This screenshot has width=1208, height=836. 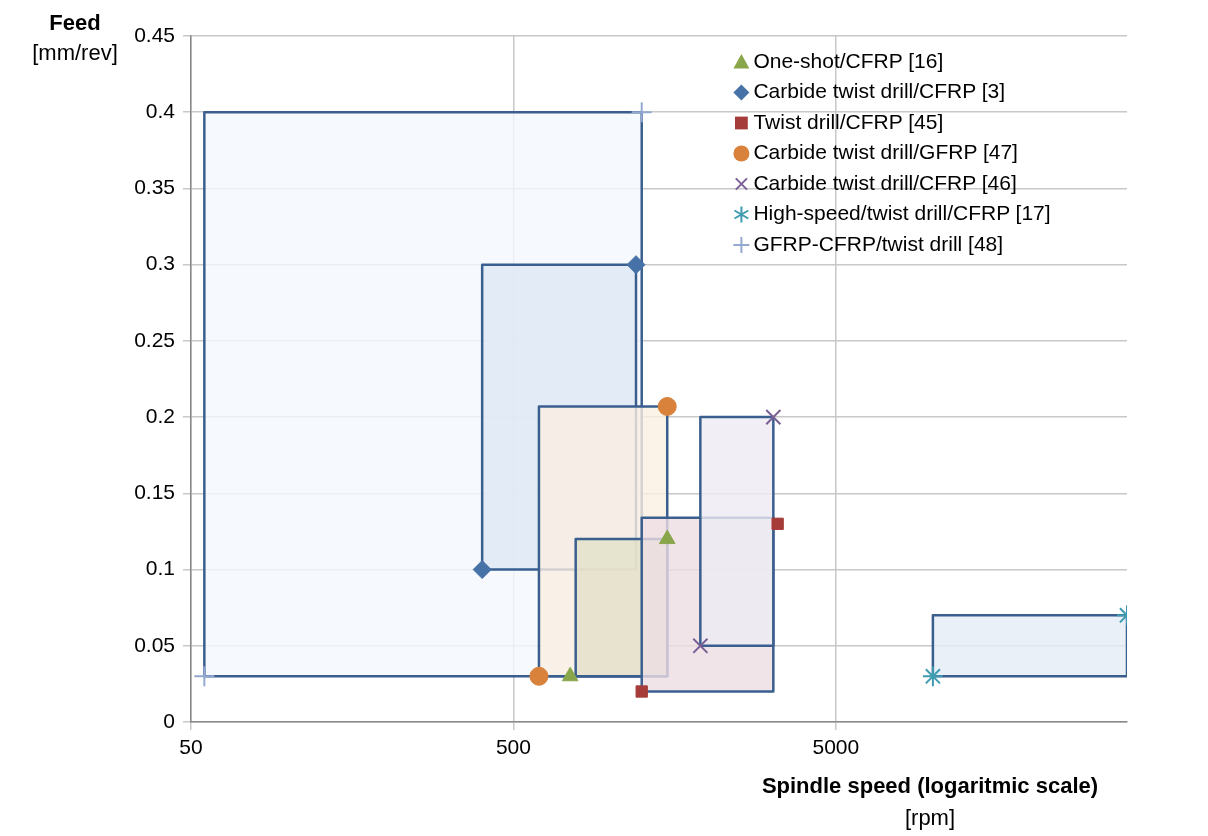 What do you see at coordinates (878, 243) in the screenshot?
I see `legend-label: GFRP-CFRP/twist drill [48]` at bounding box center [878, 243].